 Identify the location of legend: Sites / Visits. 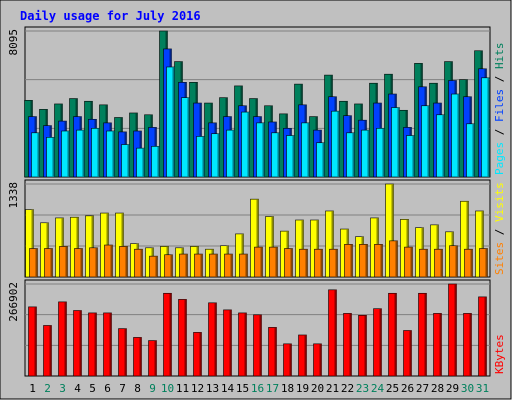
(499, 228).